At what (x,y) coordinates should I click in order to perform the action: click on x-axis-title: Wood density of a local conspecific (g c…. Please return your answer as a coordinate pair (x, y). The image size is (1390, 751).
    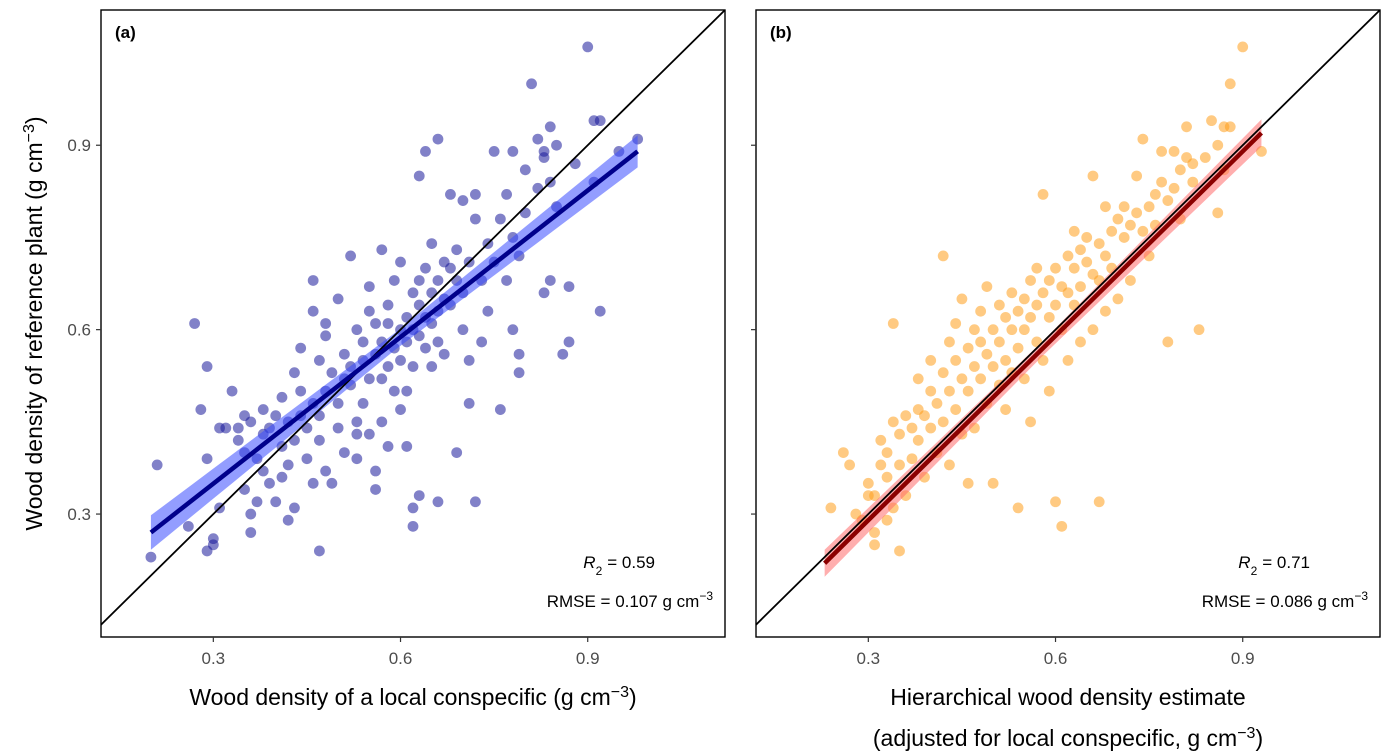
    Looking at the image, I should click on (412, 697).